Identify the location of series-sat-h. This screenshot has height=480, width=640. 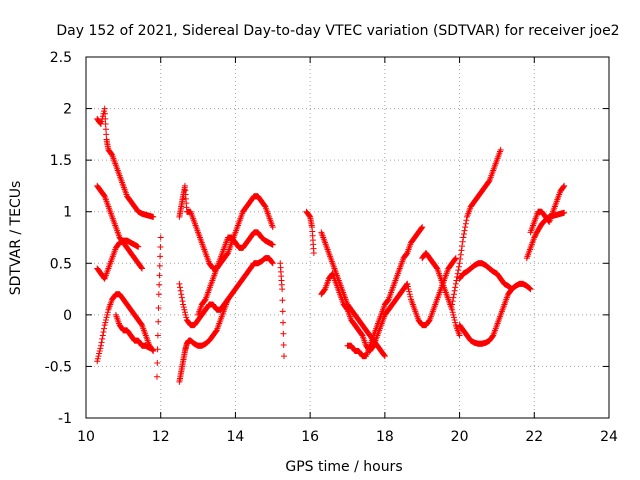
(226, 227).